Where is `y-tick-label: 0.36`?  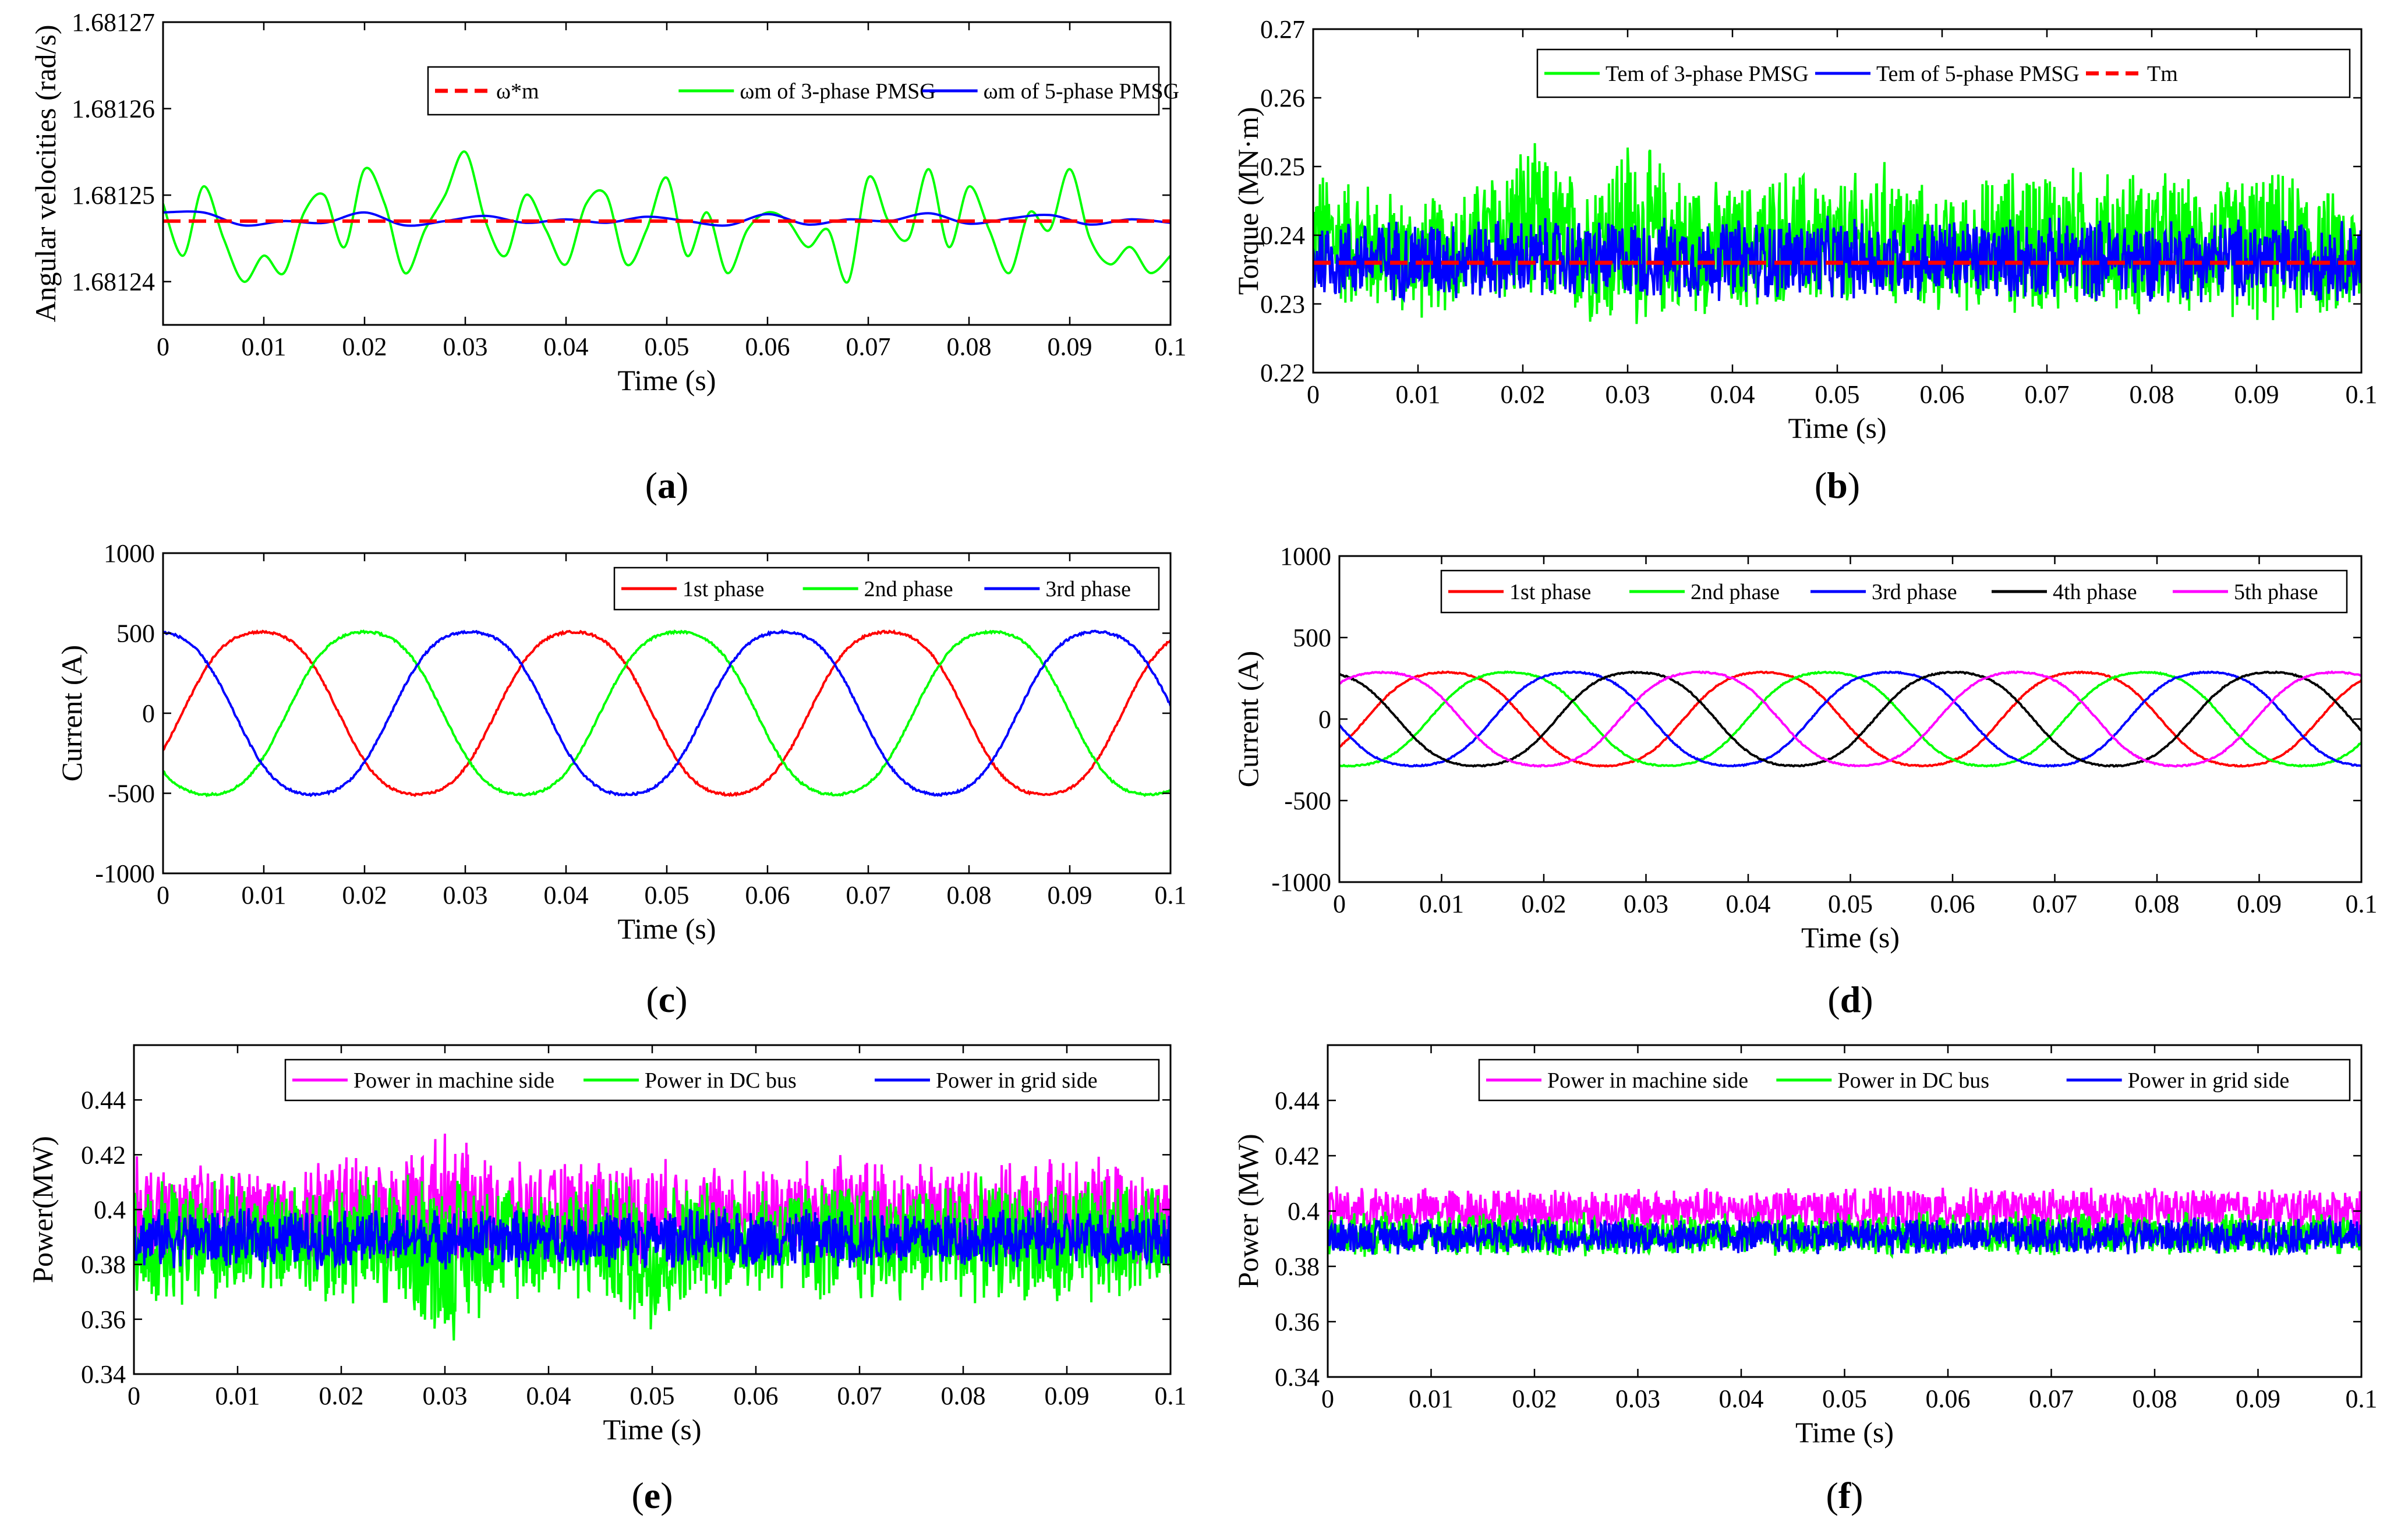 y-tick-label: 0.36 is located at coordinates (1298, 1322).